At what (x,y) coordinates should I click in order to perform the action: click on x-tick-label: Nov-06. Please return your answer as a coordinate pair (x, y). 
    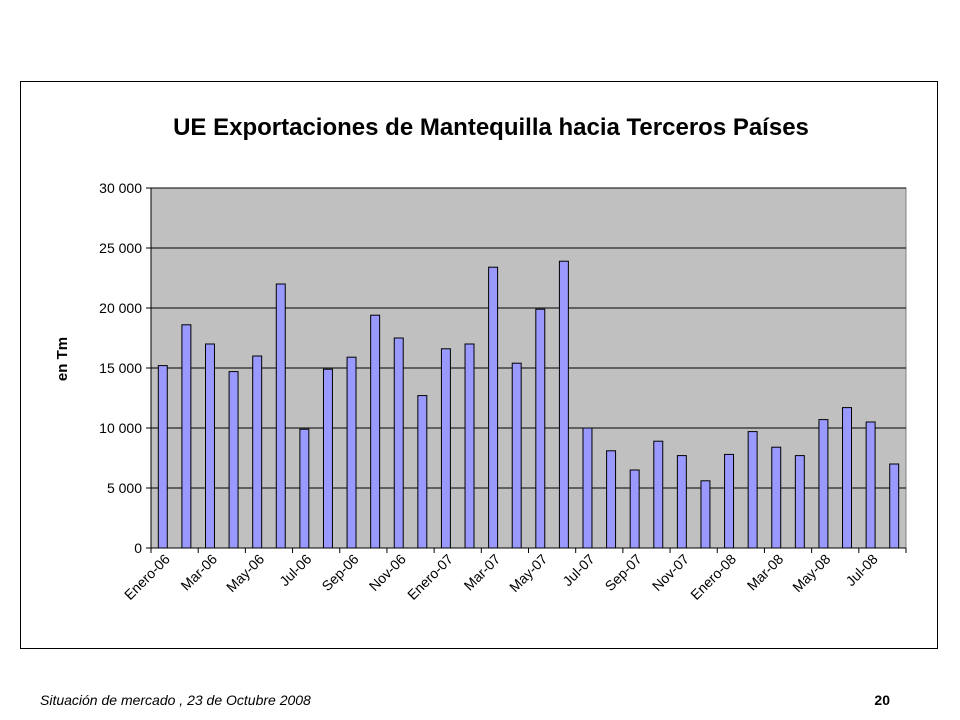
    Looking at the image, I should click on (387, 572).